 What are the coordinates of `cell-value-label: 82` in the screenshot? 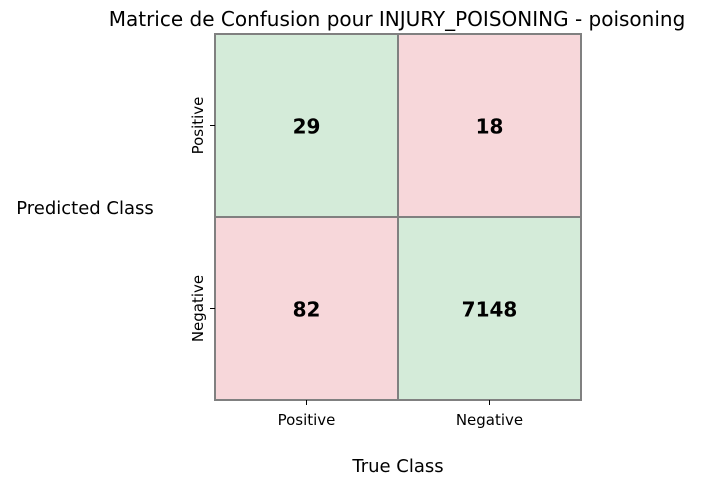 It's located at (307, 310).